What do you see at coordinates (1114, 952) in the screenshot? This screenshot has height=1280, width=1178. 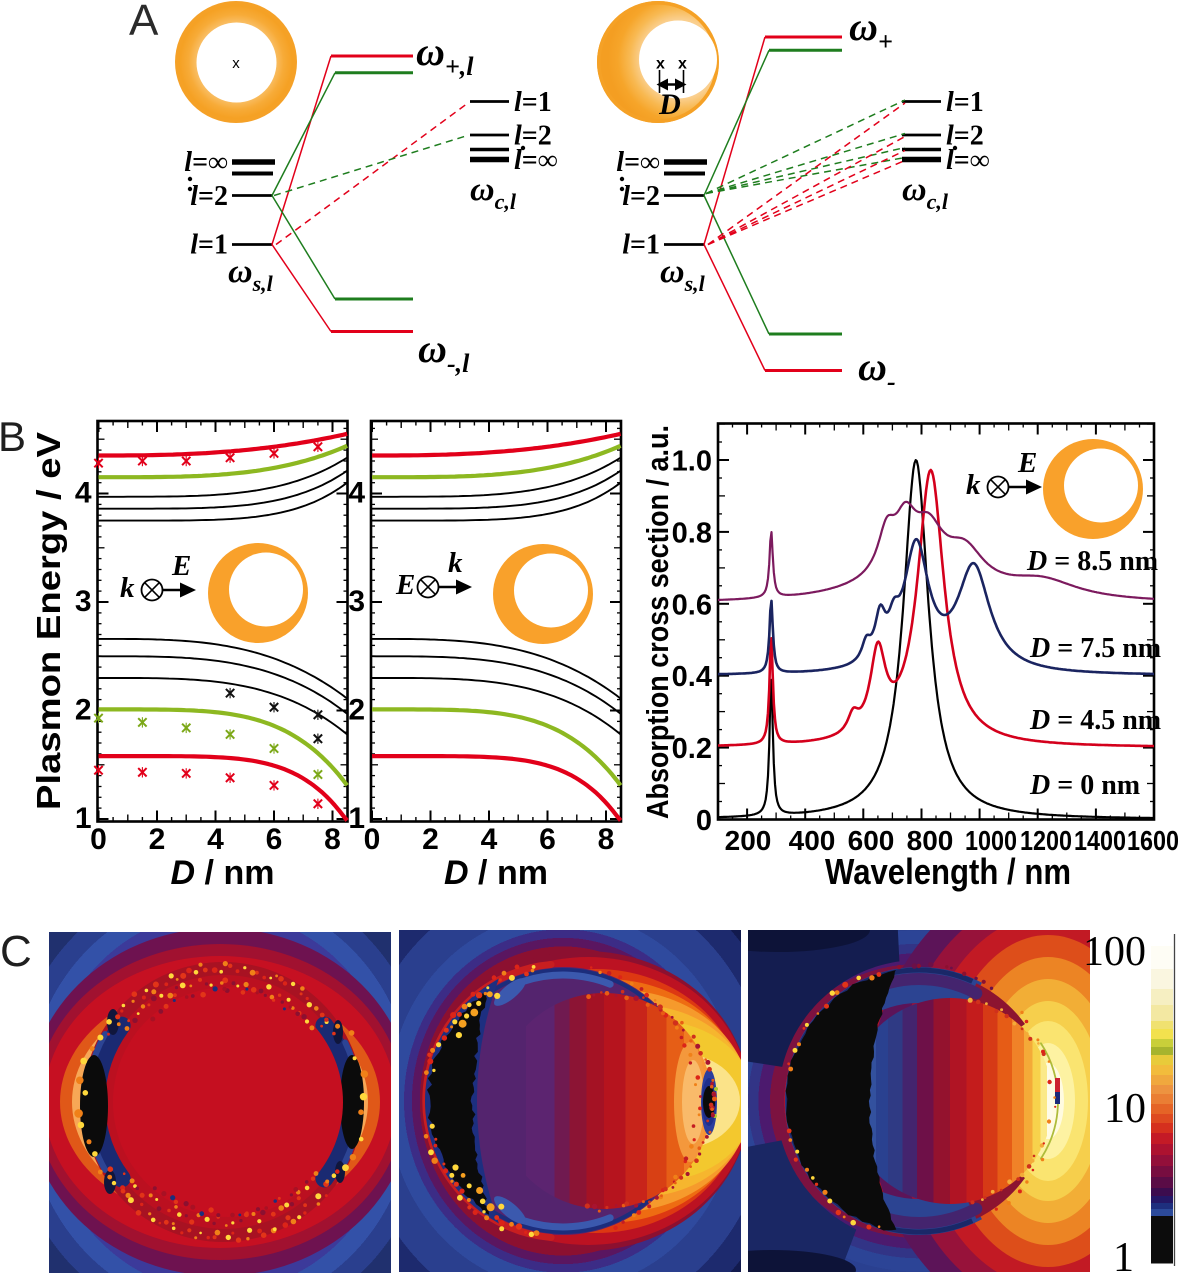 I see `svg-text: 100` at bounding box center [1114, 952].